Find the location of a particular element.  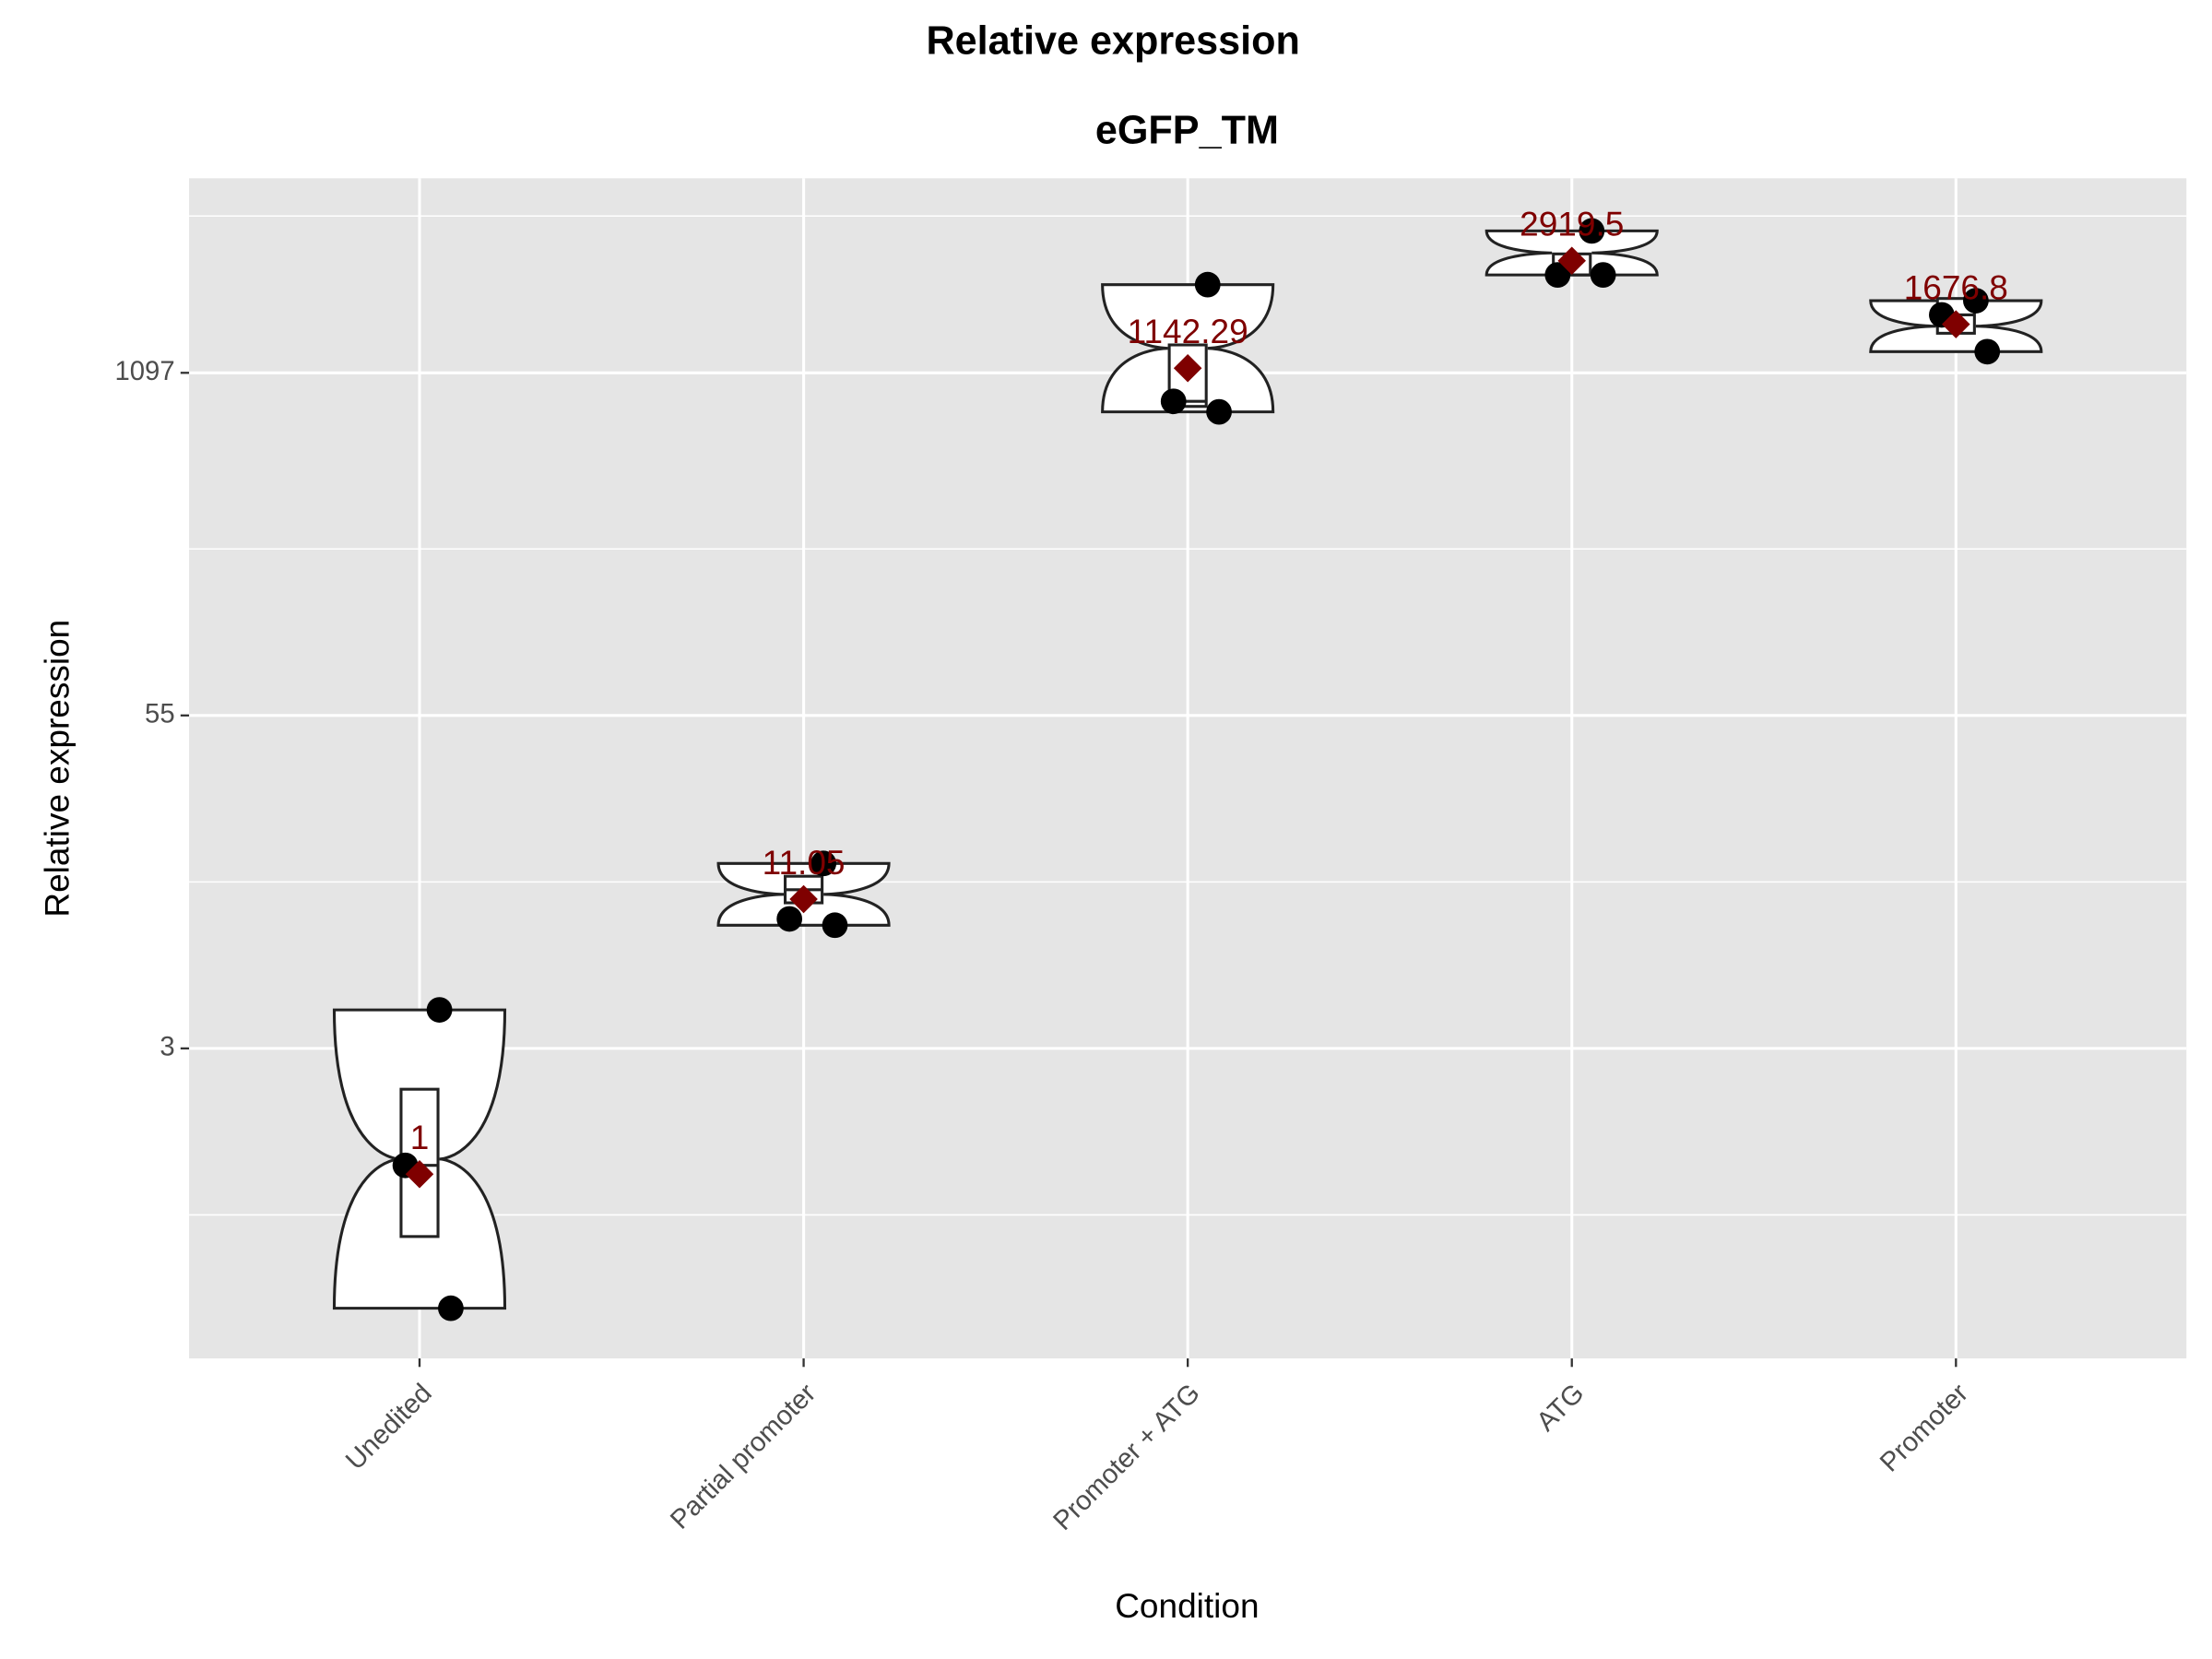

x-axis-label: Condition is located at coordinates (1187, 1606).